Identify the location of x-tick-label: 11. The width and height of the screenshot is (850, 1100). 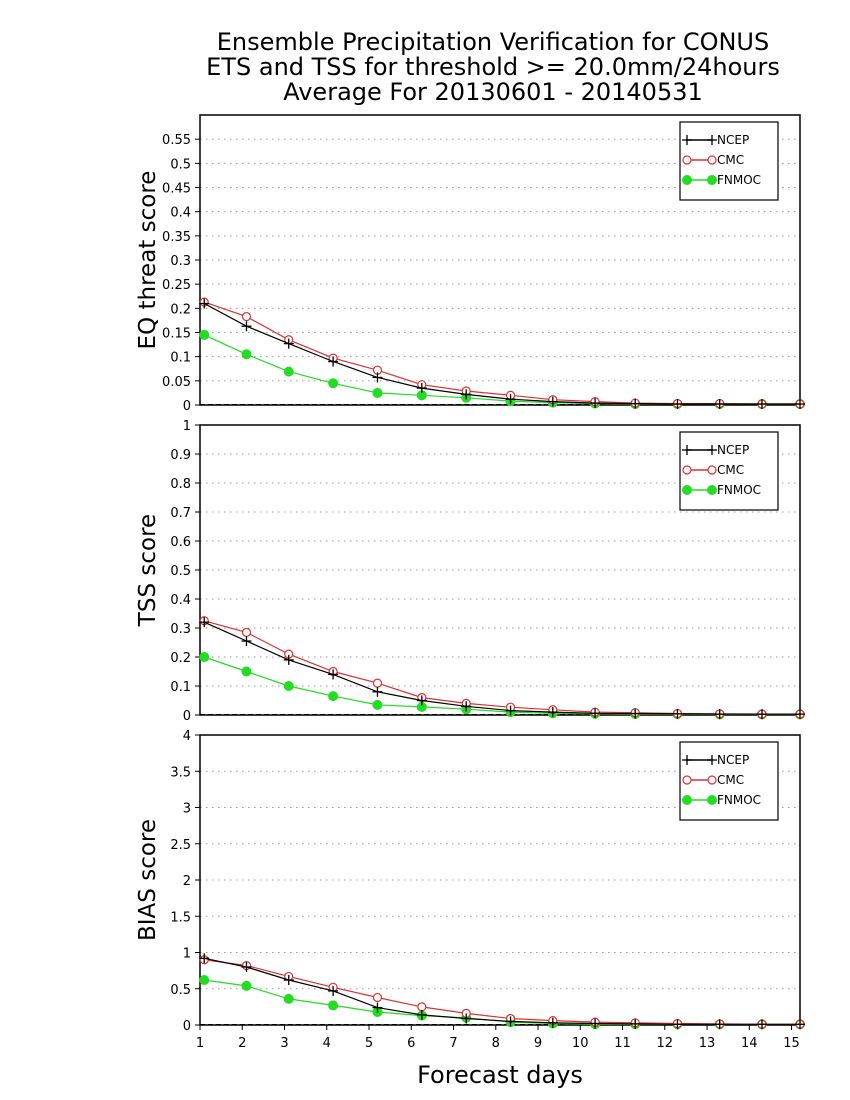
(622, 1043).